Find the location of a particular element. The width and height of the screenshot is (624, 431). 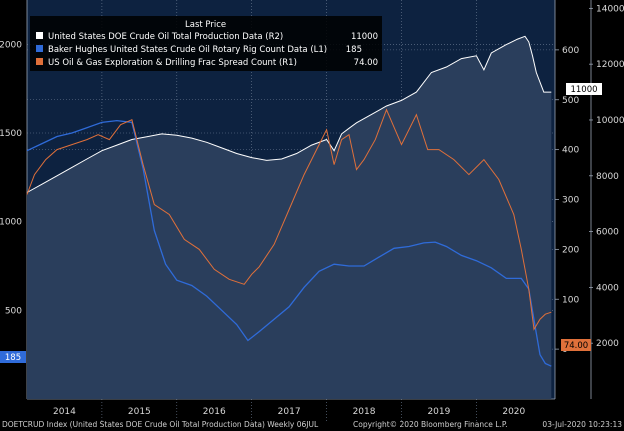

legend-value-rig-count: 185 is located at coordinates (354, 50).